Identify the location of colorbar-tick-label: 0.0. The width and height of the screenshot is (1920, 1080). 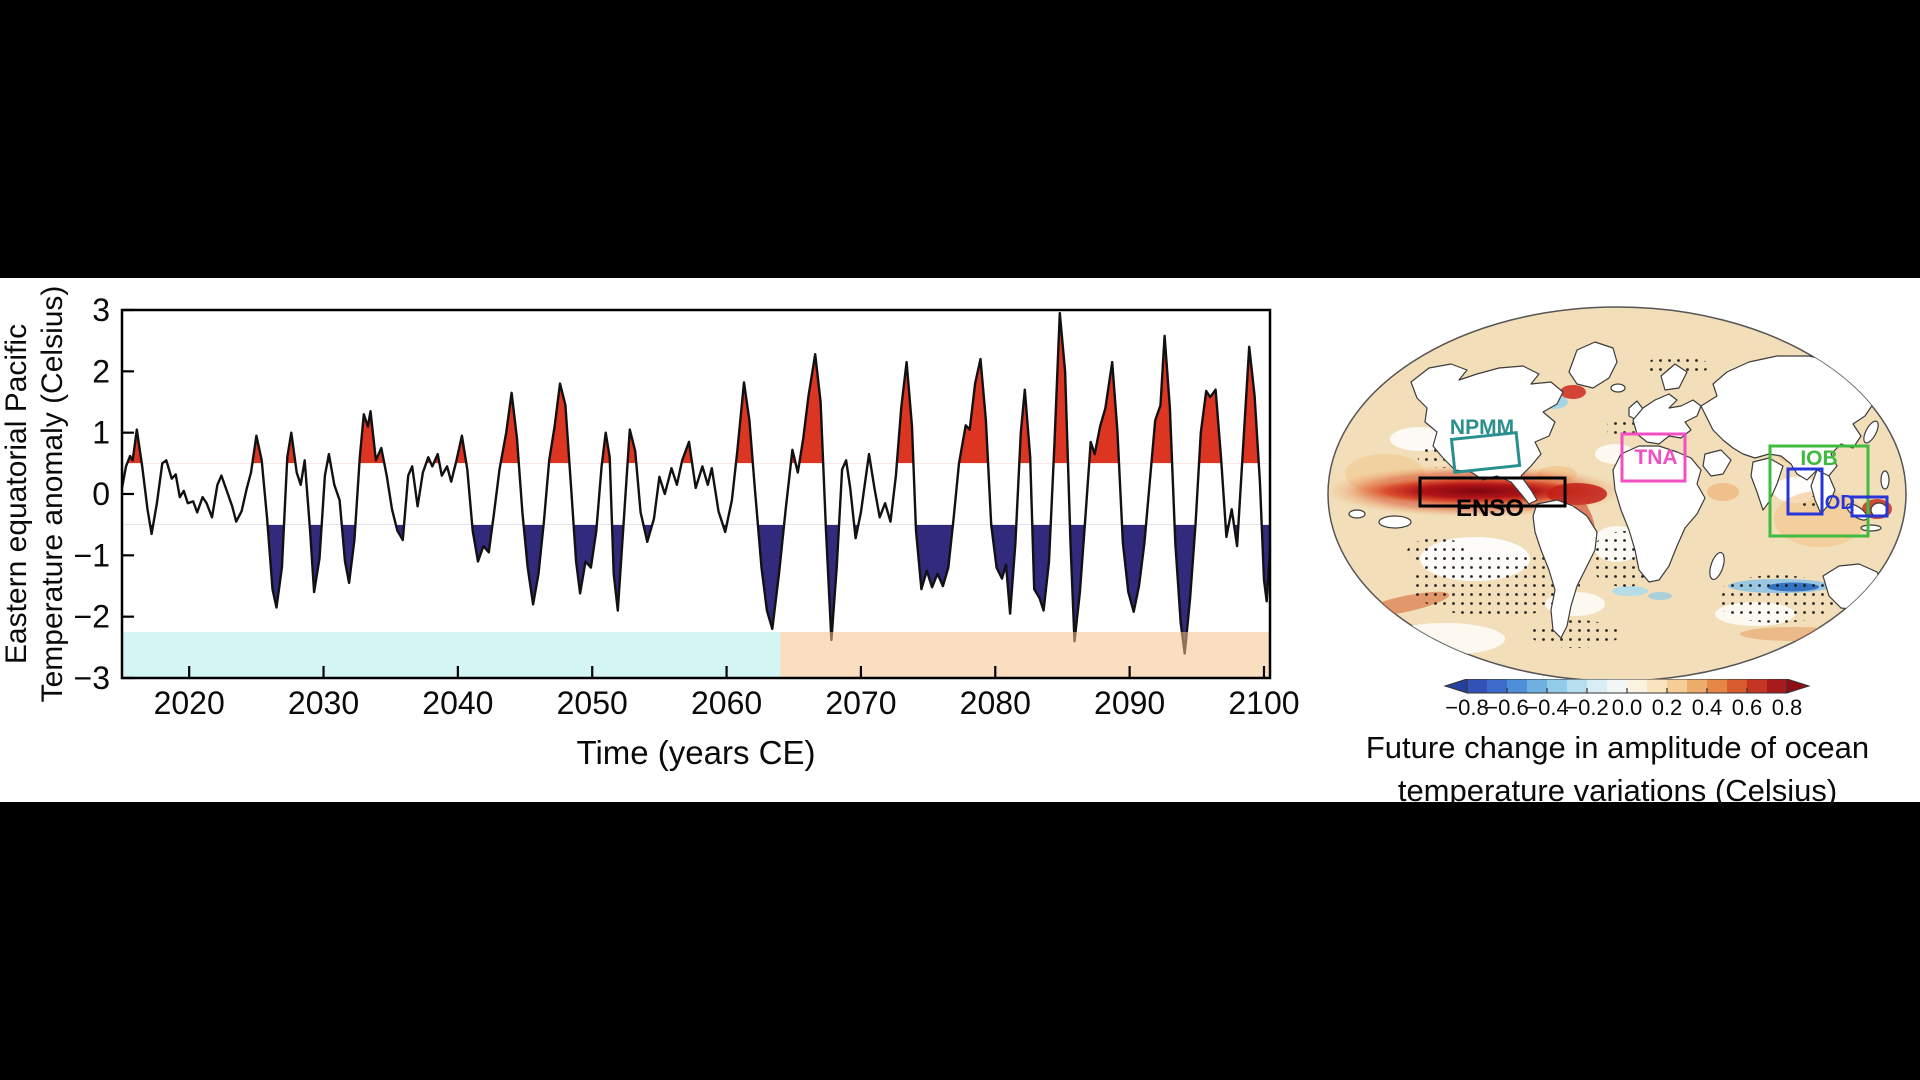
(1627, 707).